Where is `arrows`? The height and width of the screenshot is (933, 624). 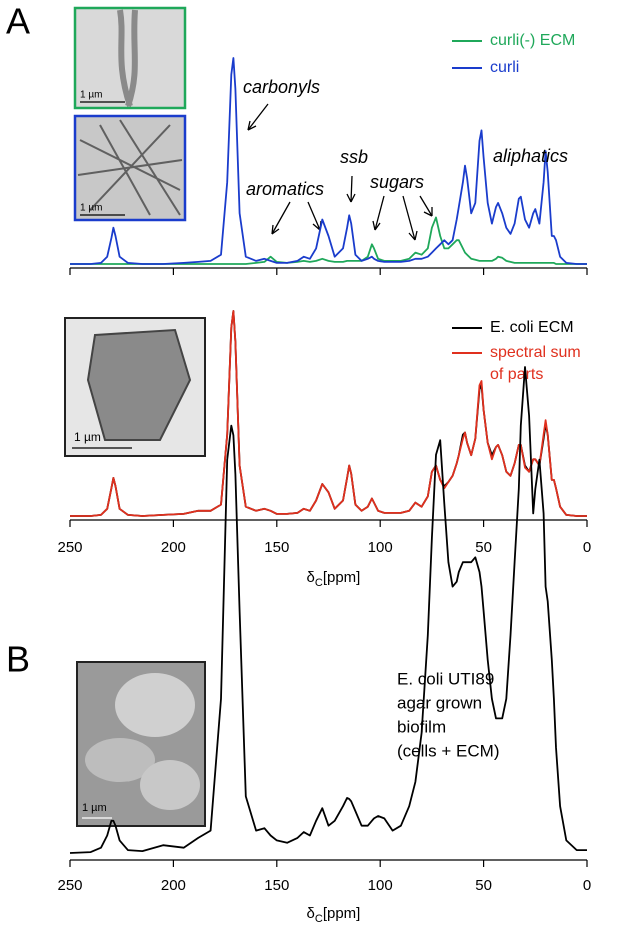 arrows is located at coordinates (340, 172).